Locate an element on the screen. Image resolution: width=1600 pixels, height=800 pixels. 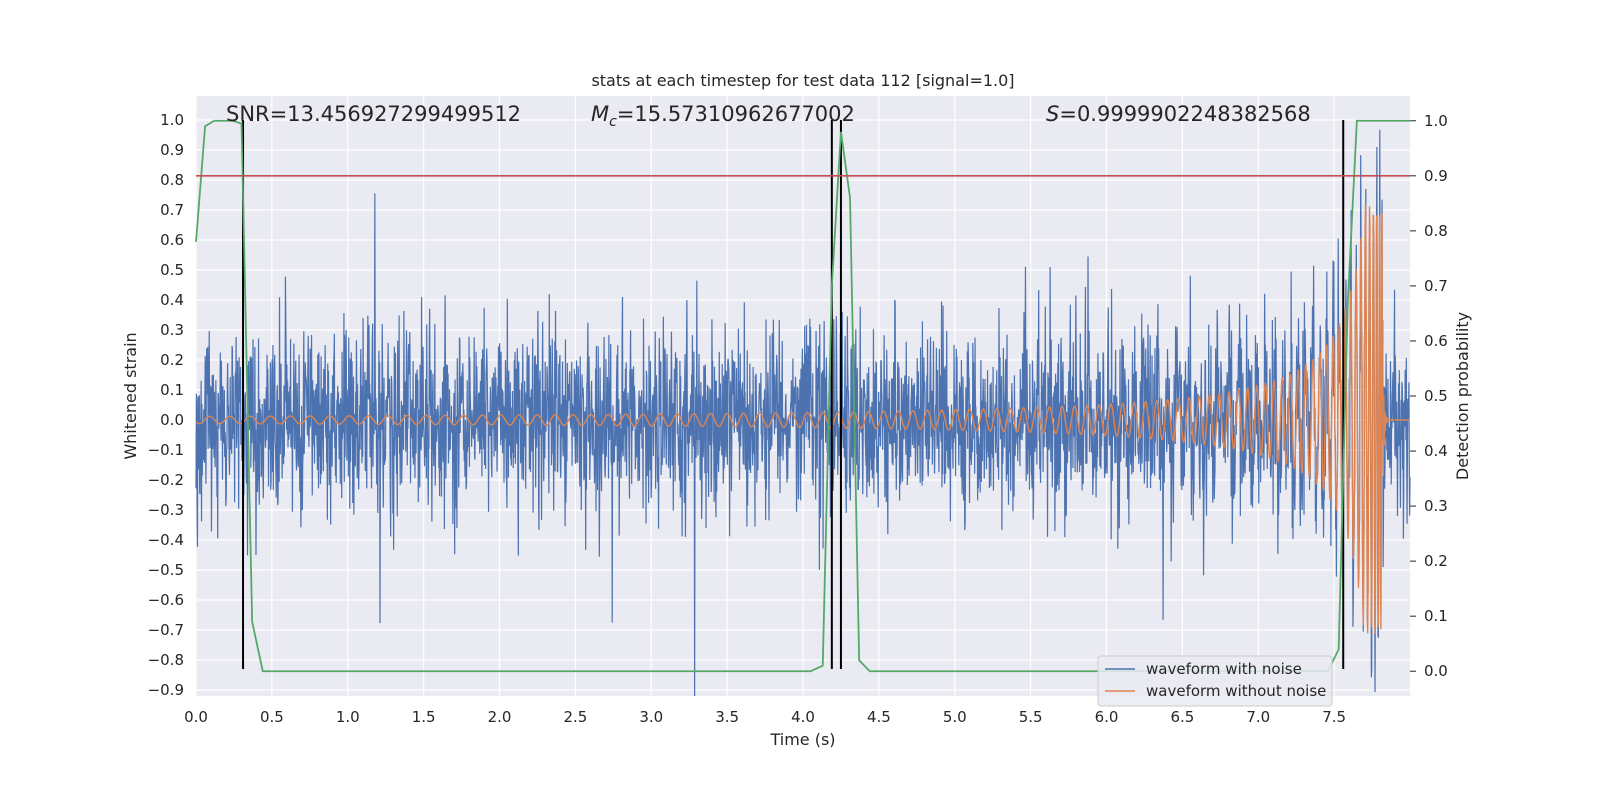
chirp-mass-annotation: Mc=15.57310962677002 is located at coordinates (723, 116).